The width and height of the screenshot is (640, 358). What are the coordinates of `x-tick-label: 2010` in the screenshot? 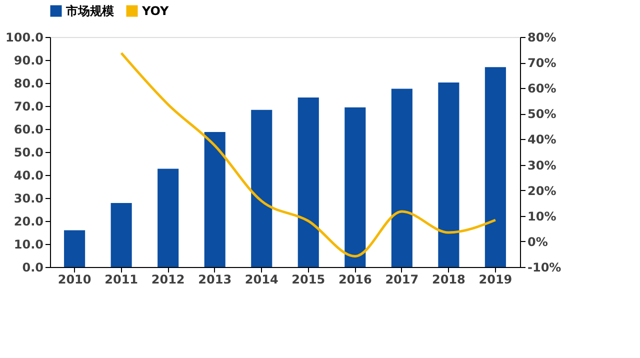 It's located at (75, 279).